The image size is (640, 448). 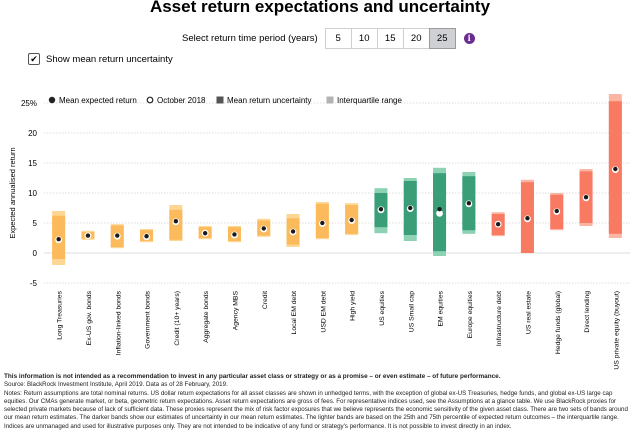 I want to click on october-point, so click(x=439, y=213).